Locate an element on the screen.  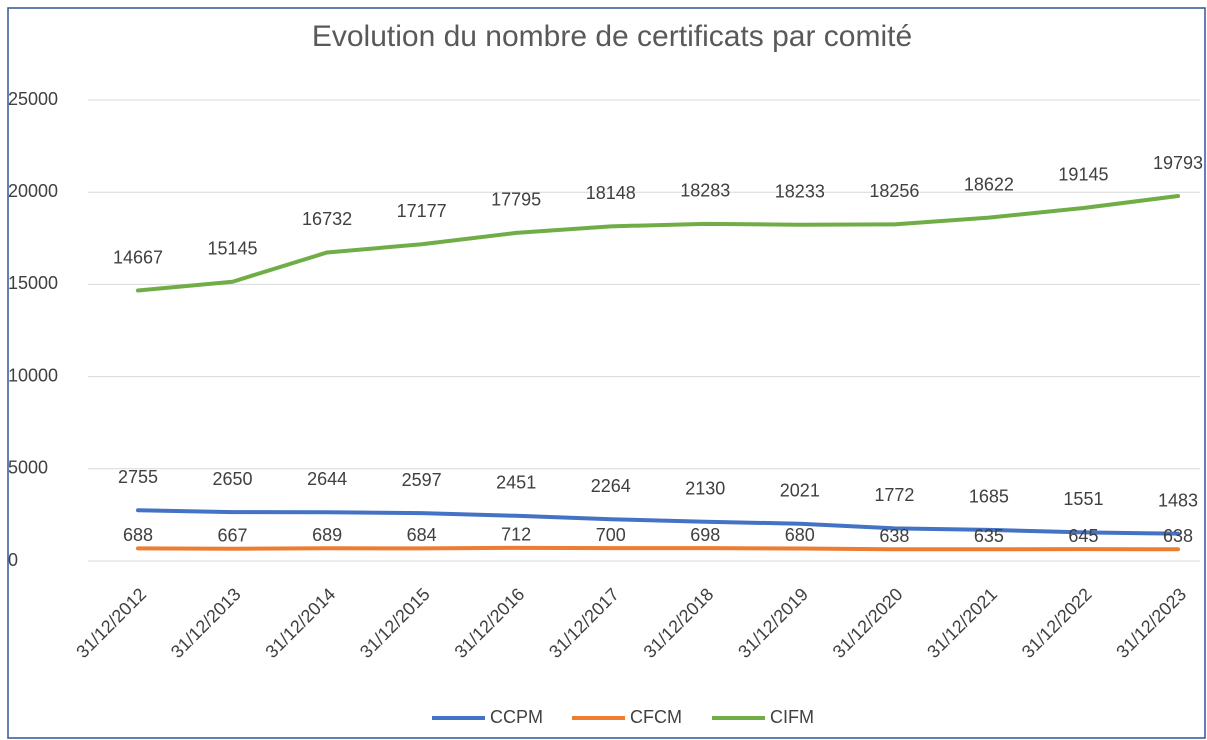
data-label: 680 is located at coordinates (800, 535).